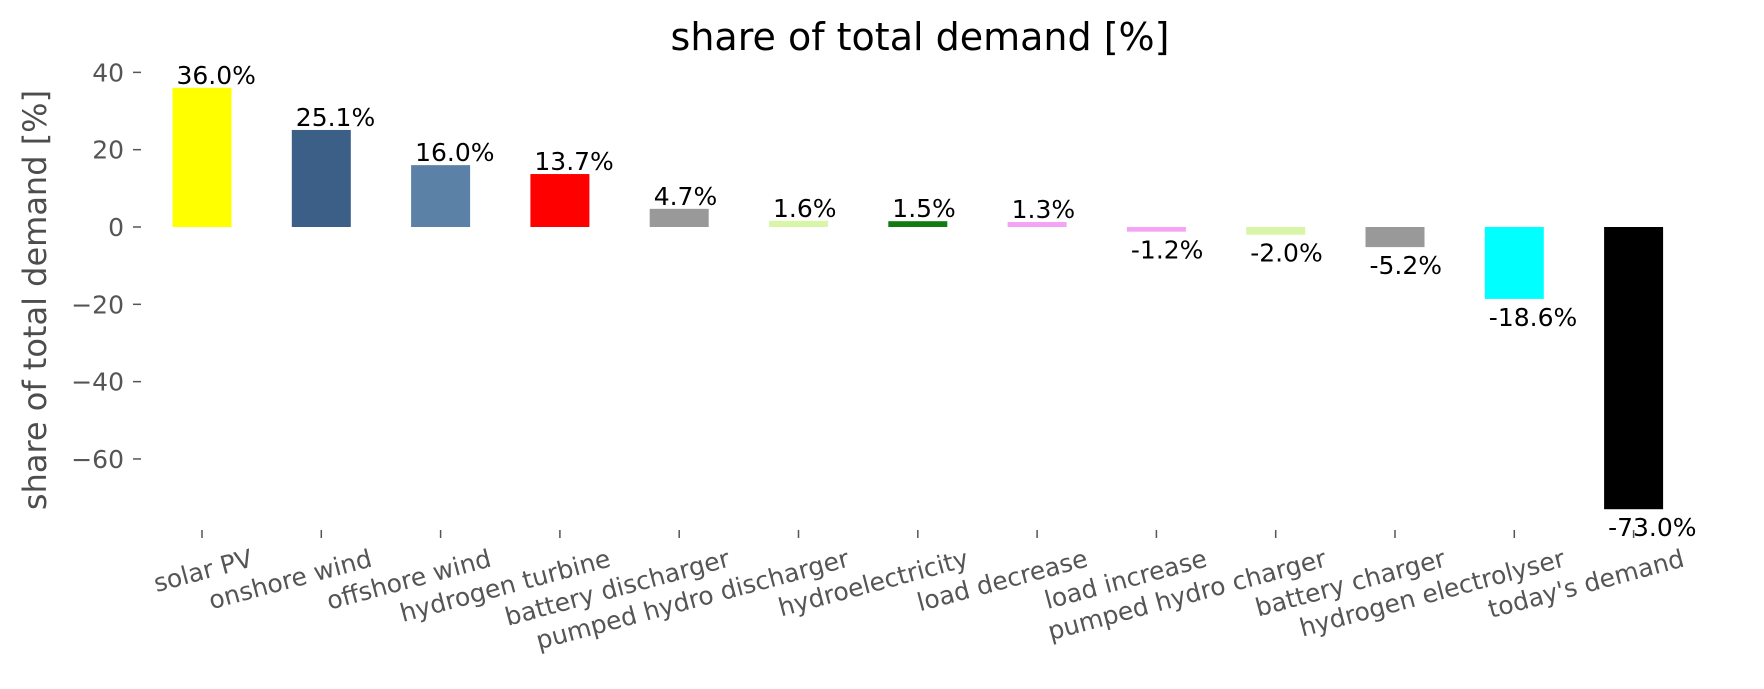 The height and width of the screenshot is (689, 1764). Describe the element at coordinates (106, 266) in the screenshot. I see `y-axis: 40 20 0 −20 −40 −60` at that location.